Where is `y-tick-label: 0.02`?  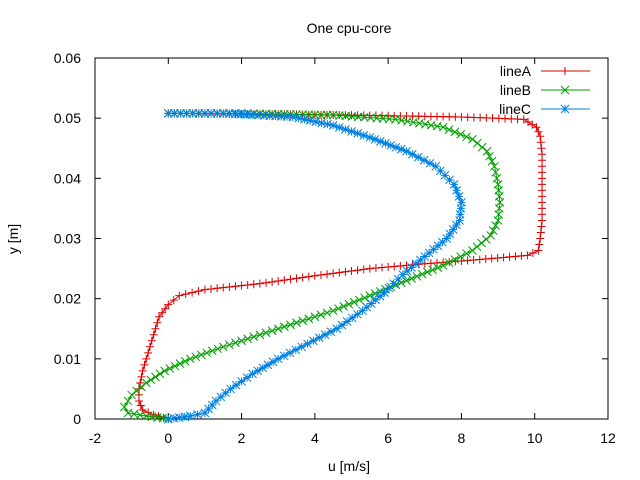 y-tick-label: 0.02 is located at coordinates (67, 299).